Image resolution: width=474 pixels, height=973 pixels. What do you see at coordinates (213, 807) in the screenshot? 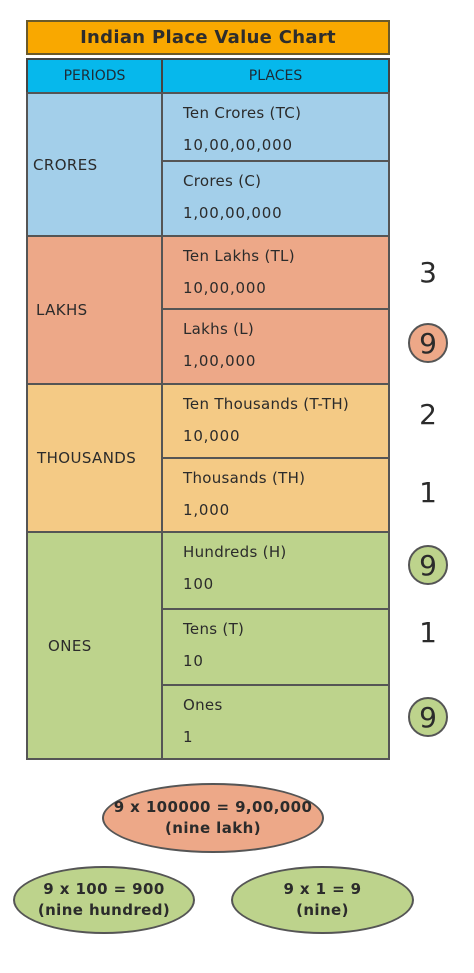
I see `oval-expression: 9 x 100000 = 9,00,000` at bounding box center [213, 807].